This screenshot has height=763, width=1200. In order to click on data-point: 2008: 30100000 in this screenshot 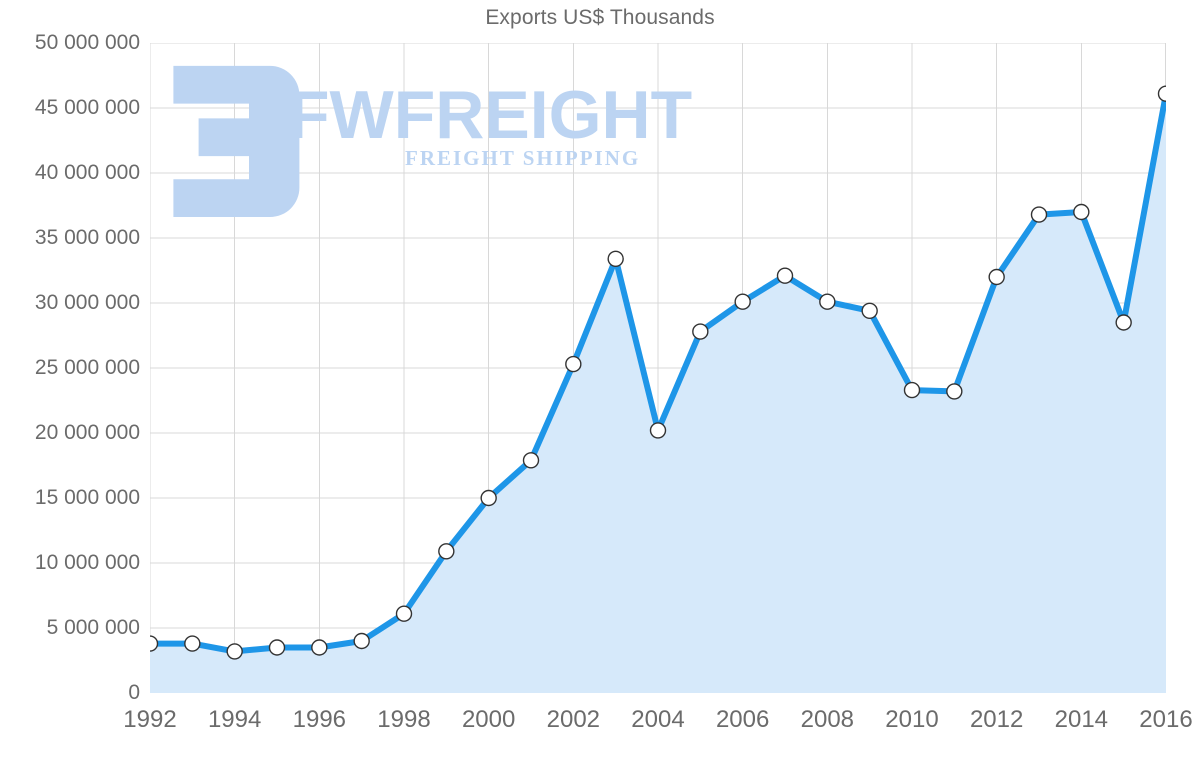, I will do `click(827, 301)`.